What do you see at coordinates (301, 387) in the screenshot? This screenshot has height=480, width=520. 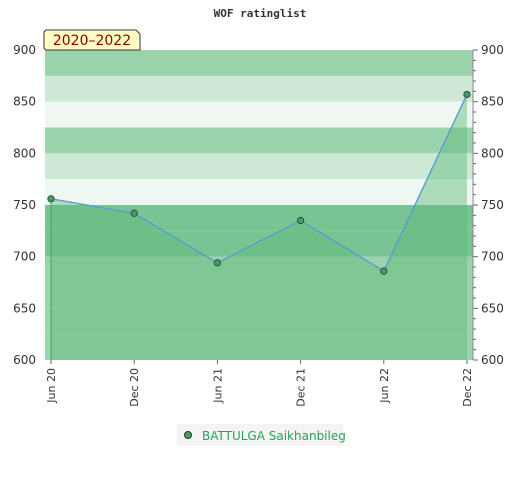 I see `x-tick-label: Dec 21` at bounding box center [301, 387].